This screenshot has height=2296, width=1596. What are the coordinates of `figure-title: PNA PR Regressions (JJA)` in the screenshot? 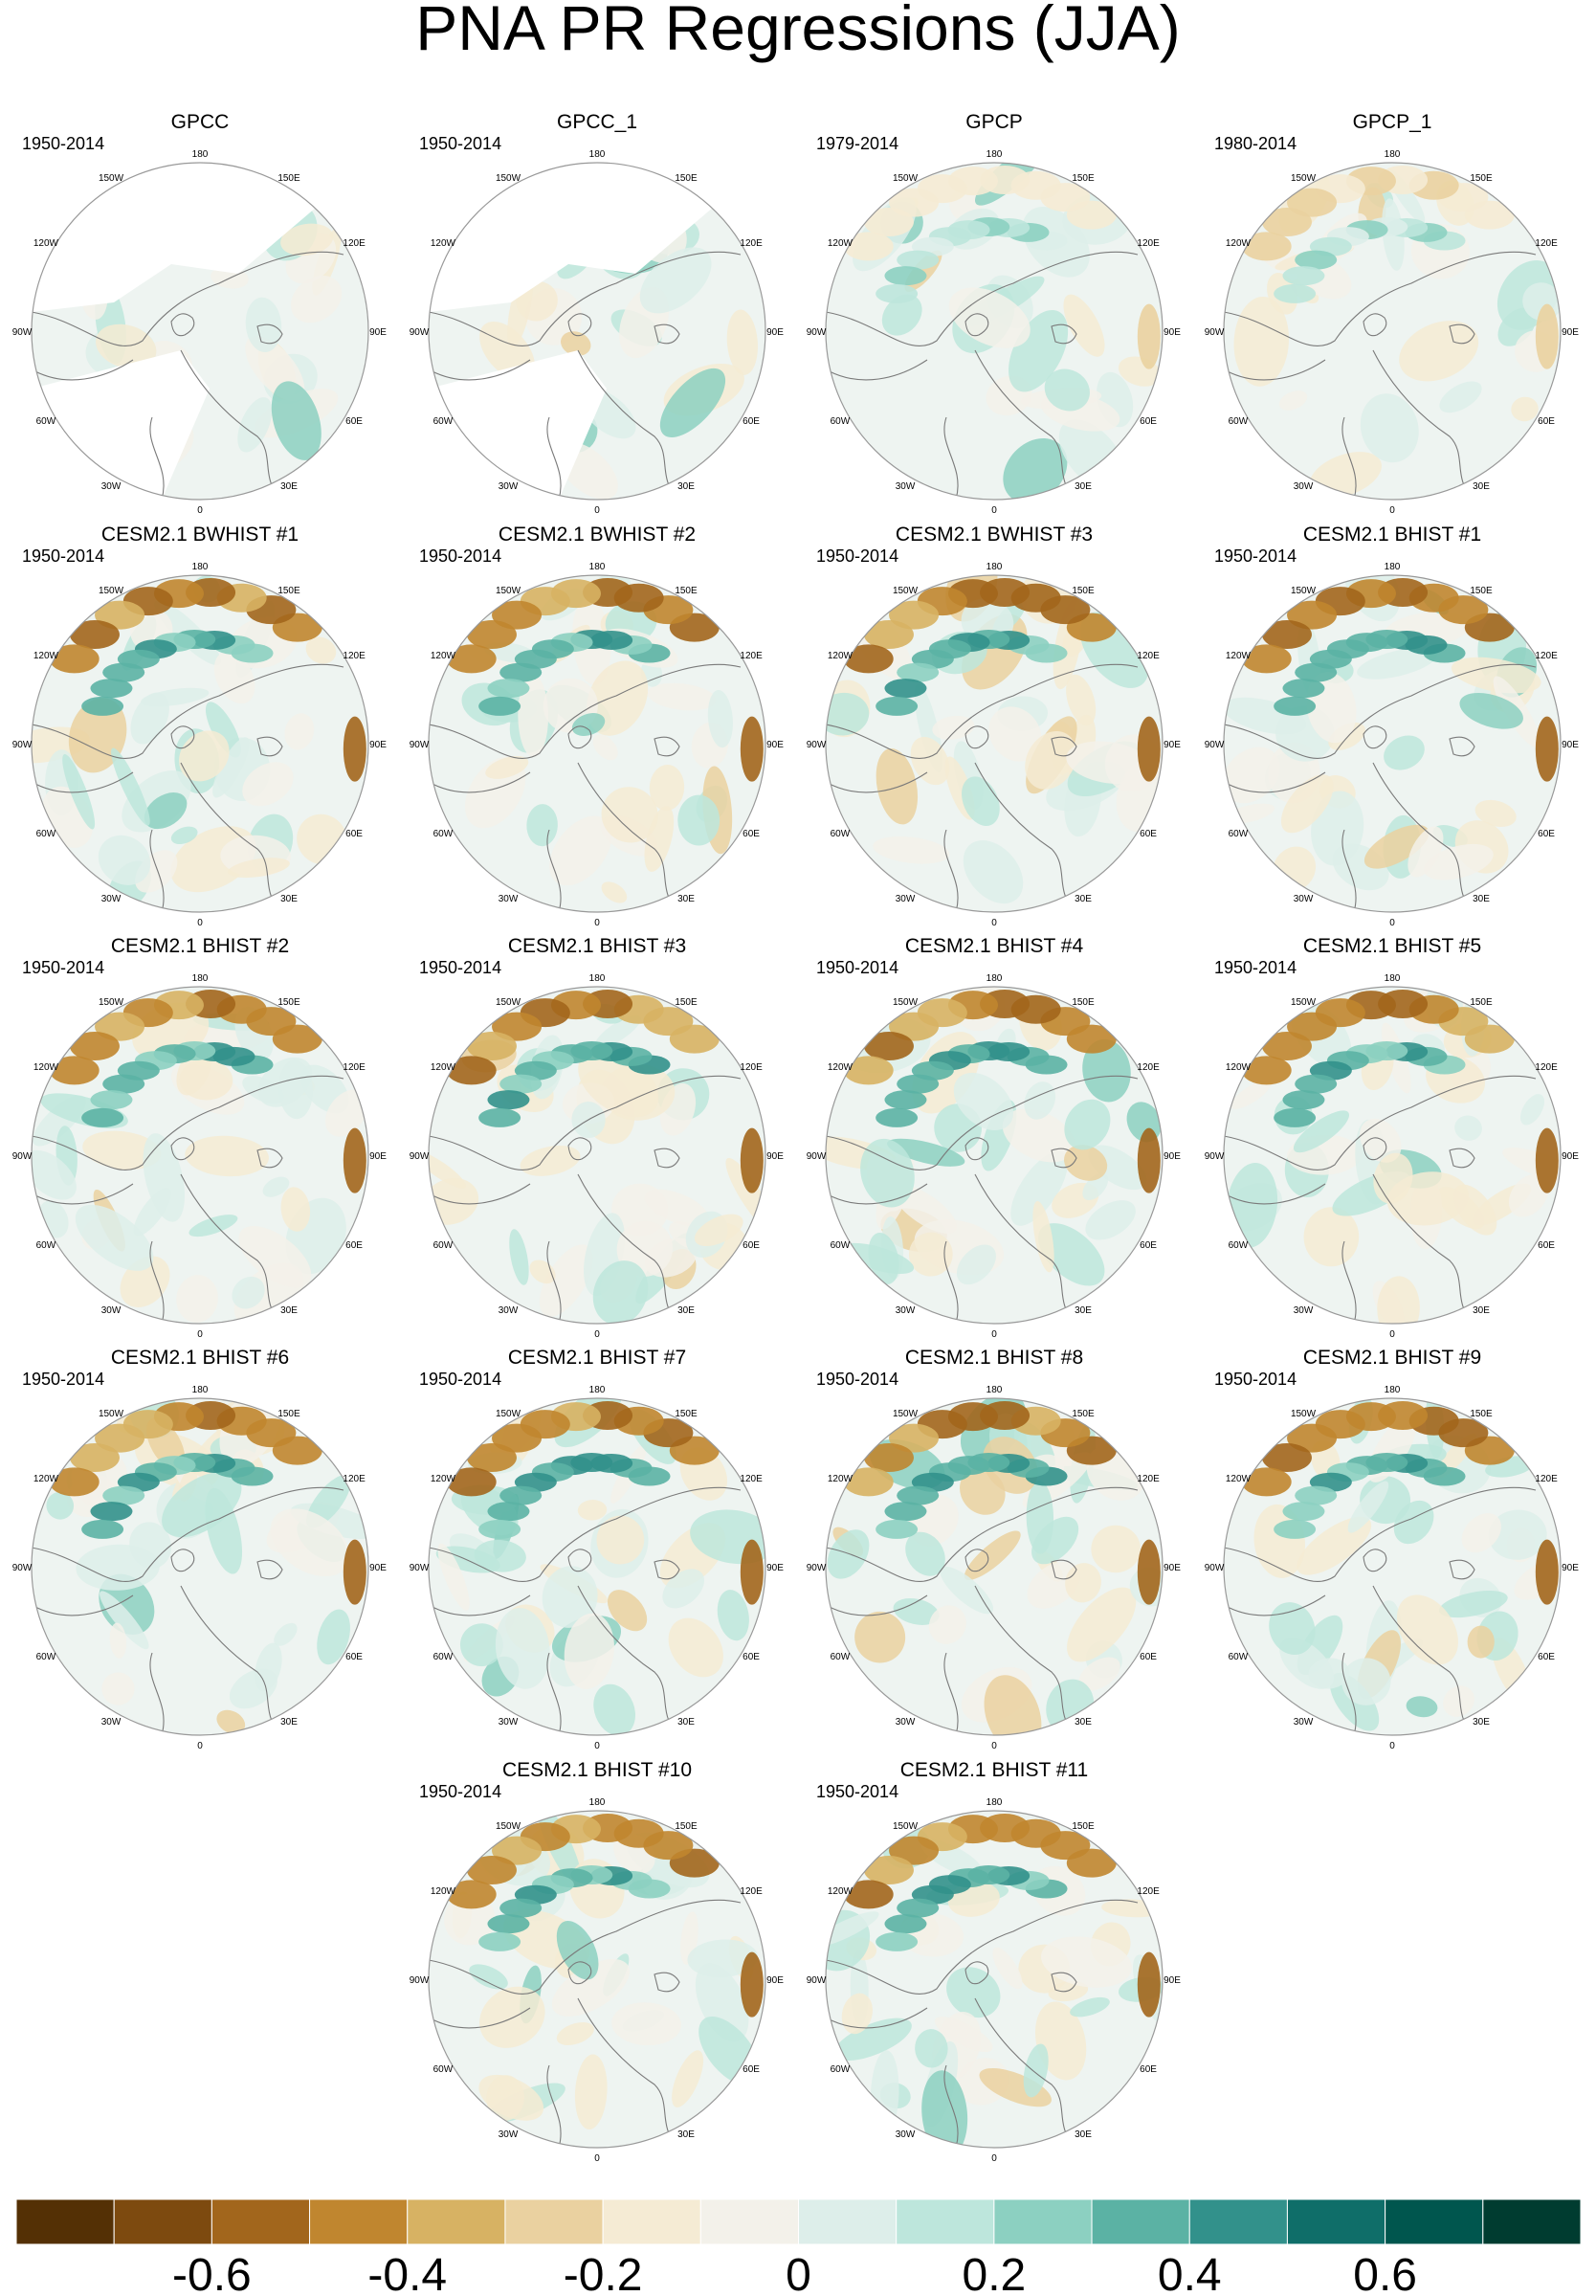 It's located at (798, 32).